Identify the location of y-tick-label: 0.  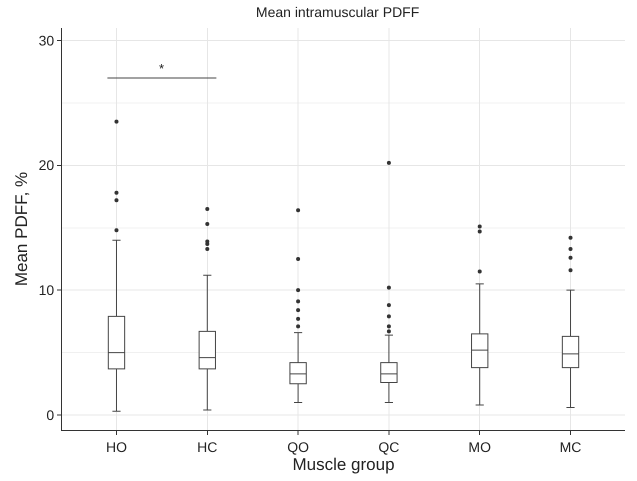
(50, 414).